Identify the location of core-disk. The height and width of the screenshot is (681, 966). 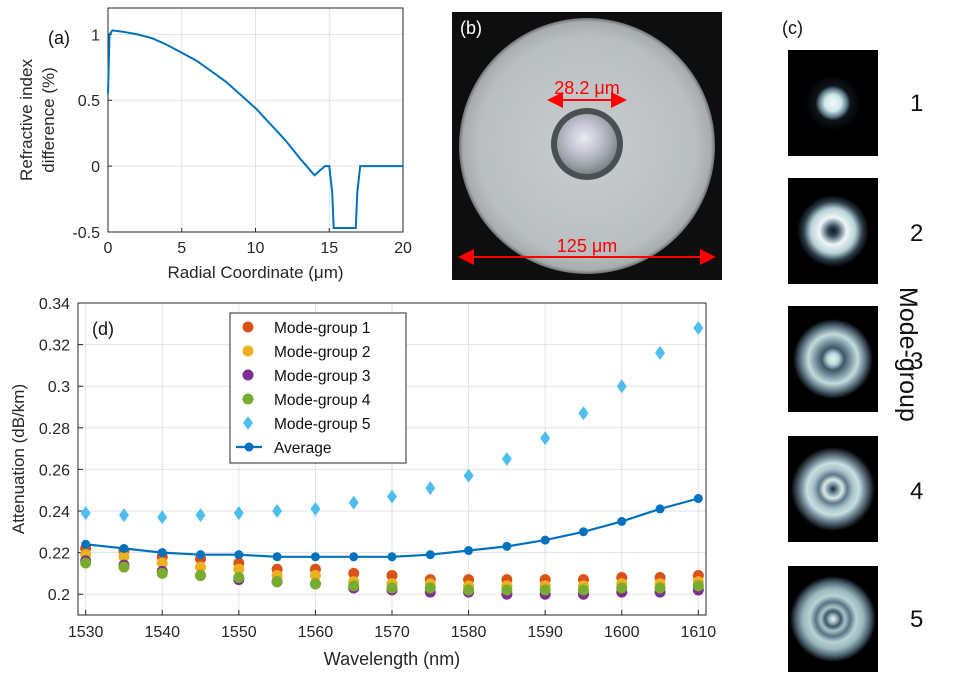
(587, 144).